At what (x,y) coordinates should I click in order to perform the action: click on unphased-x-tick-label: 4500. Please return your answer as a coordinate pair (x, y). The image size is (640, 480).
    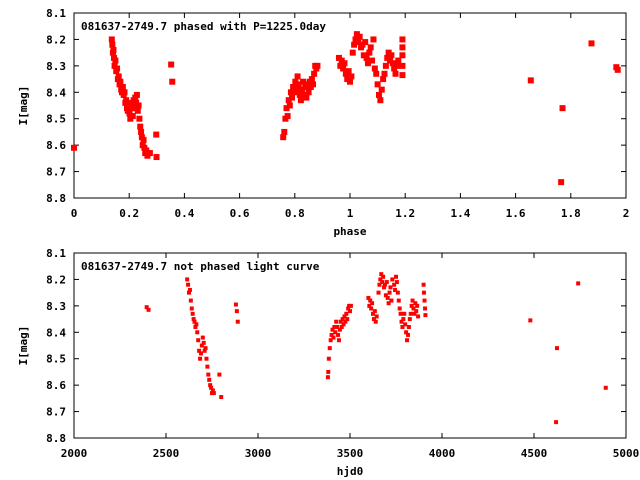
    Looking at the image, I should click on (534, 453).